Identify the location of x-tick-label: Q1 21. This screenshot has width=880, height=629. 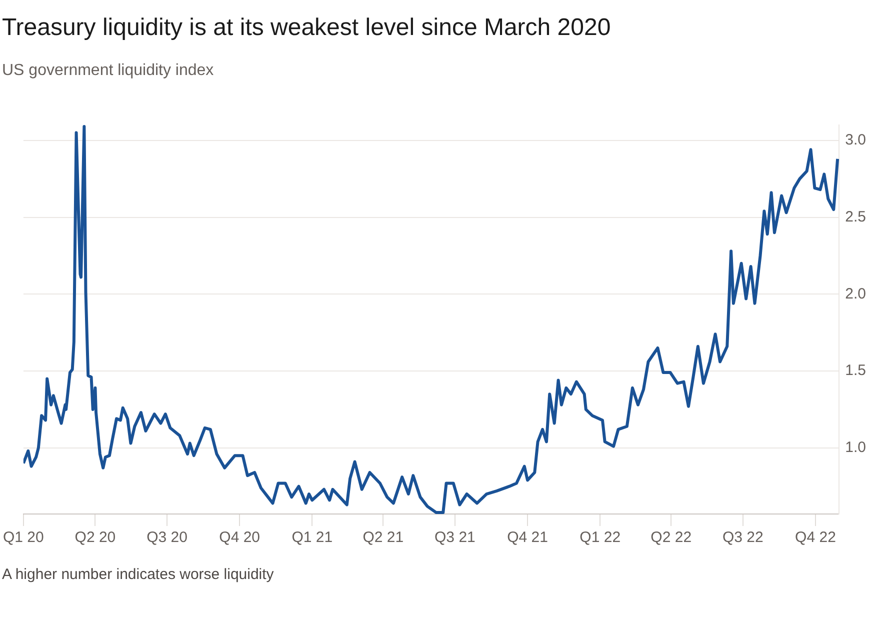
(312, 537).